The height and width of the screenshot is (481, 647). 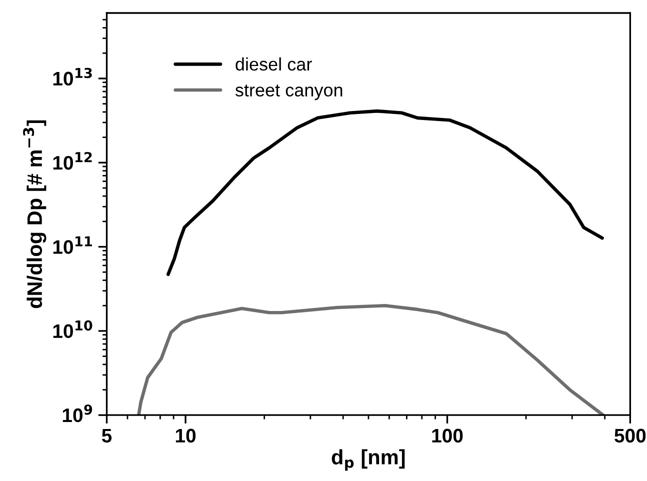 What do you see at coordinates (368, 460) in the screenshot?
I see `x-axis-title: d$_{p}$ [nm]` at bounding box center [368, 460].